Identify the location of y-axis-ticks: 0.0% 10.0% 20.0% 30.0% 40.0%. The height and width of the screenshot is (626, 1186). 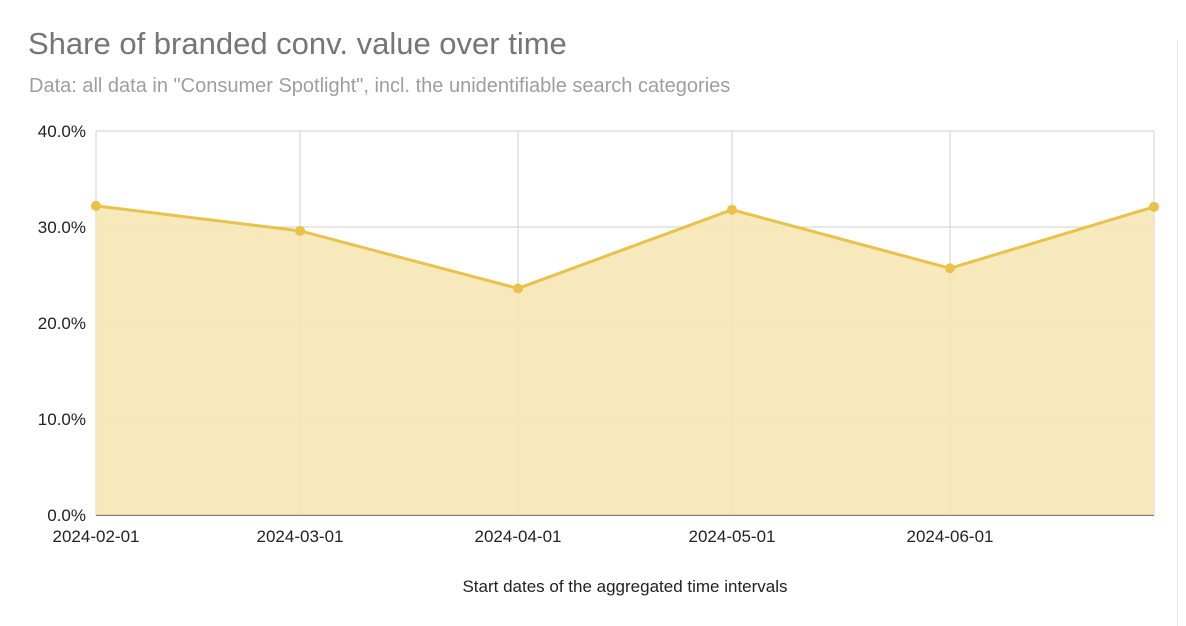
(62, 323).